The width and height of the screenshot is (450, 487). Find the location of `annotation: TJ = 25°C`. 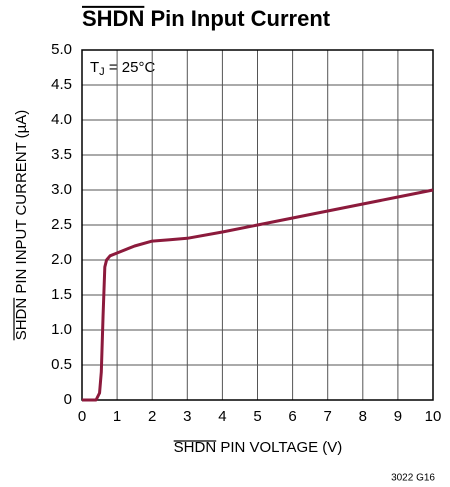

annotation: TJ = 25°C is located at coordinates (122, 68).